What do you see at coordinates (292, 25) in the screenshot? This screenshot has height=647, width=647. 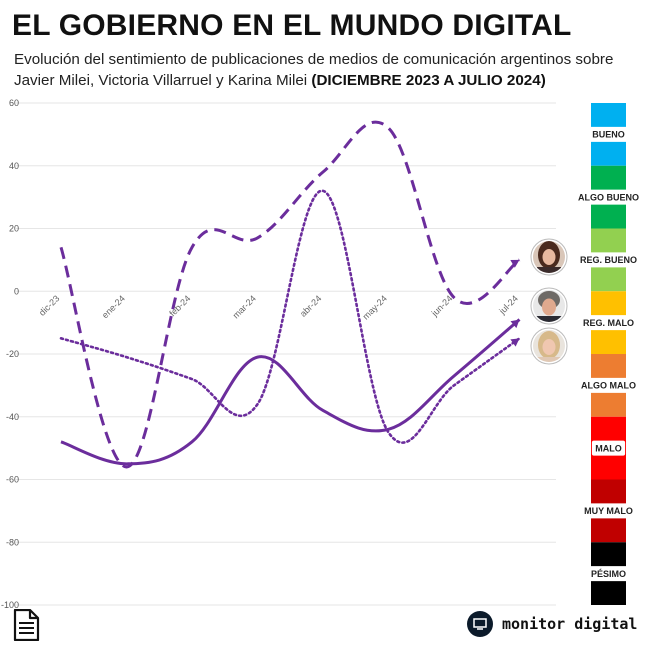 I see `chart-title: EL GOBIERNO EN EL MUNDO DIGITAL` at bounding box center [292, 25].